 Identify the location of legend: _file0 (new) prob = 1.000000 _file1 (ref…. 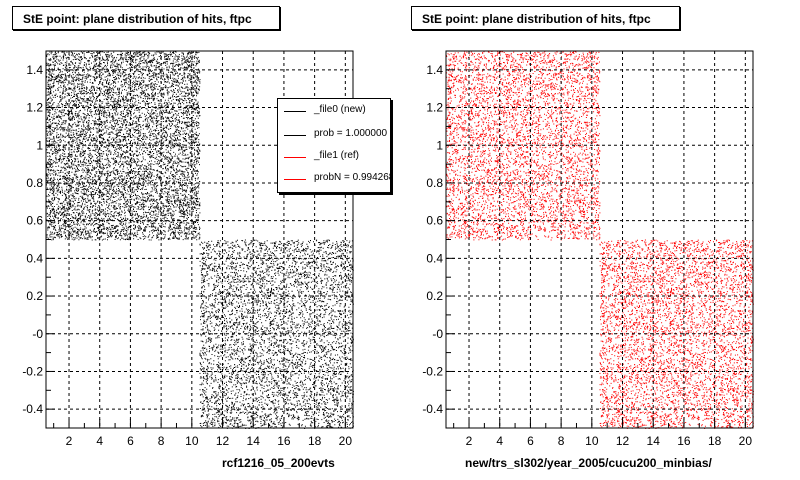
(334, 145).